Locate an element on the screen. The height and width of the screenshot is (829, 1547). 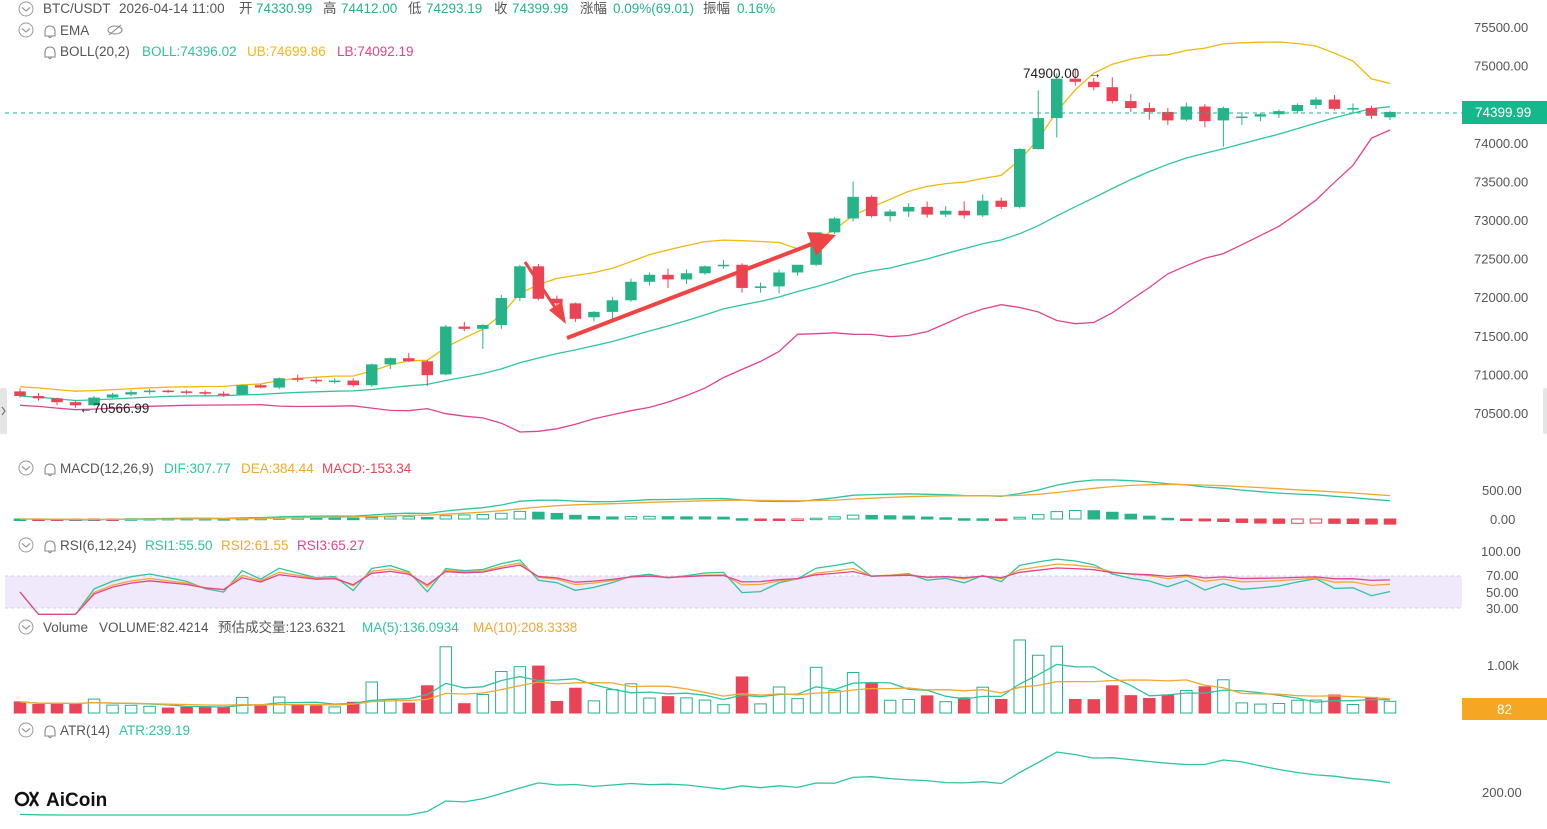
atr-panel is located at coordinates (705, 783).